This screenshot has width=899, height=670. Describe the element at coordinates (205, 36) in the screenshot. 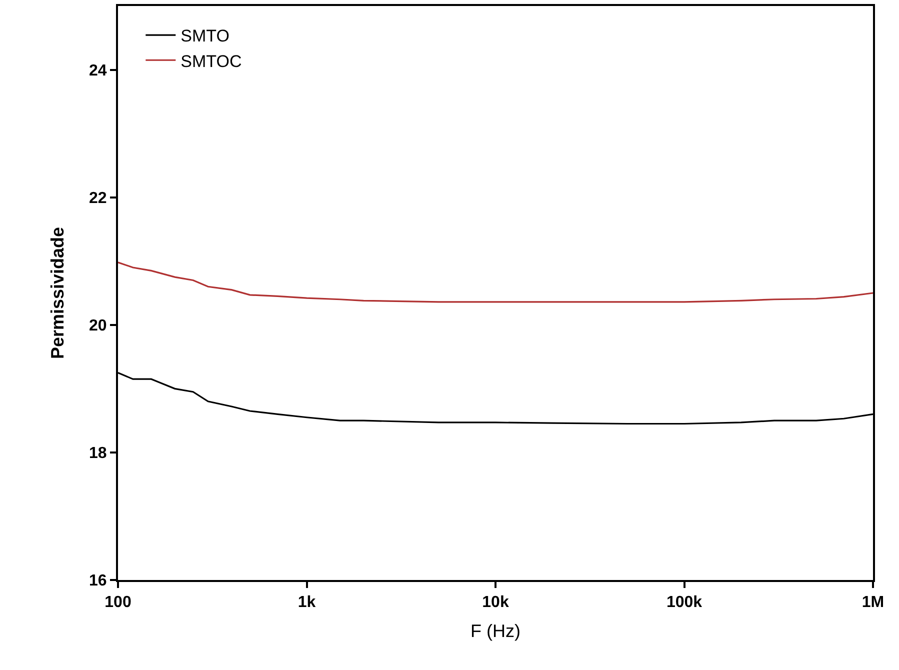

I see `legend-label: SMTO` at that location.